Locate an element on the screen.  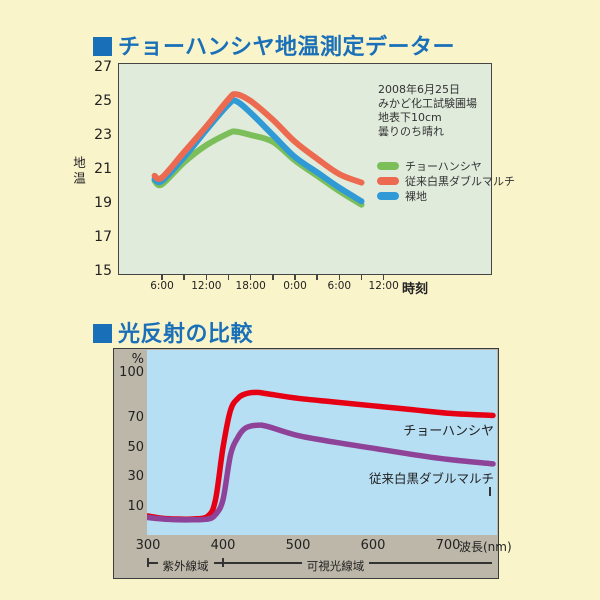
temperature-x-axis-title: 時刻 is located at coordinates (415, 289).